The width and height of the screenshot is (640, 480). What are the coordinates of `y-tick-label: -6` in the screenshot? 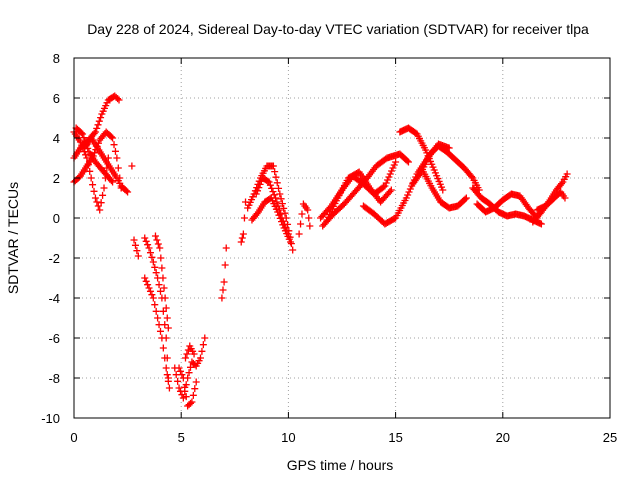 It's located at (54, 338).